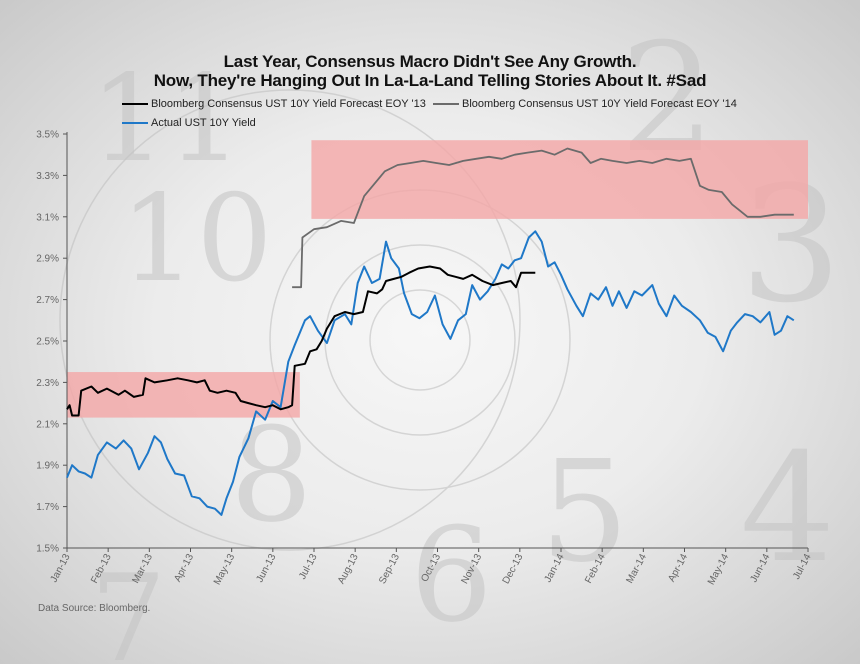 This screenshot has height=664, width=860. Describe the element at coordinates (47, 176) in the screenshot. I see `y-tick-label: 3.3%` at that location.